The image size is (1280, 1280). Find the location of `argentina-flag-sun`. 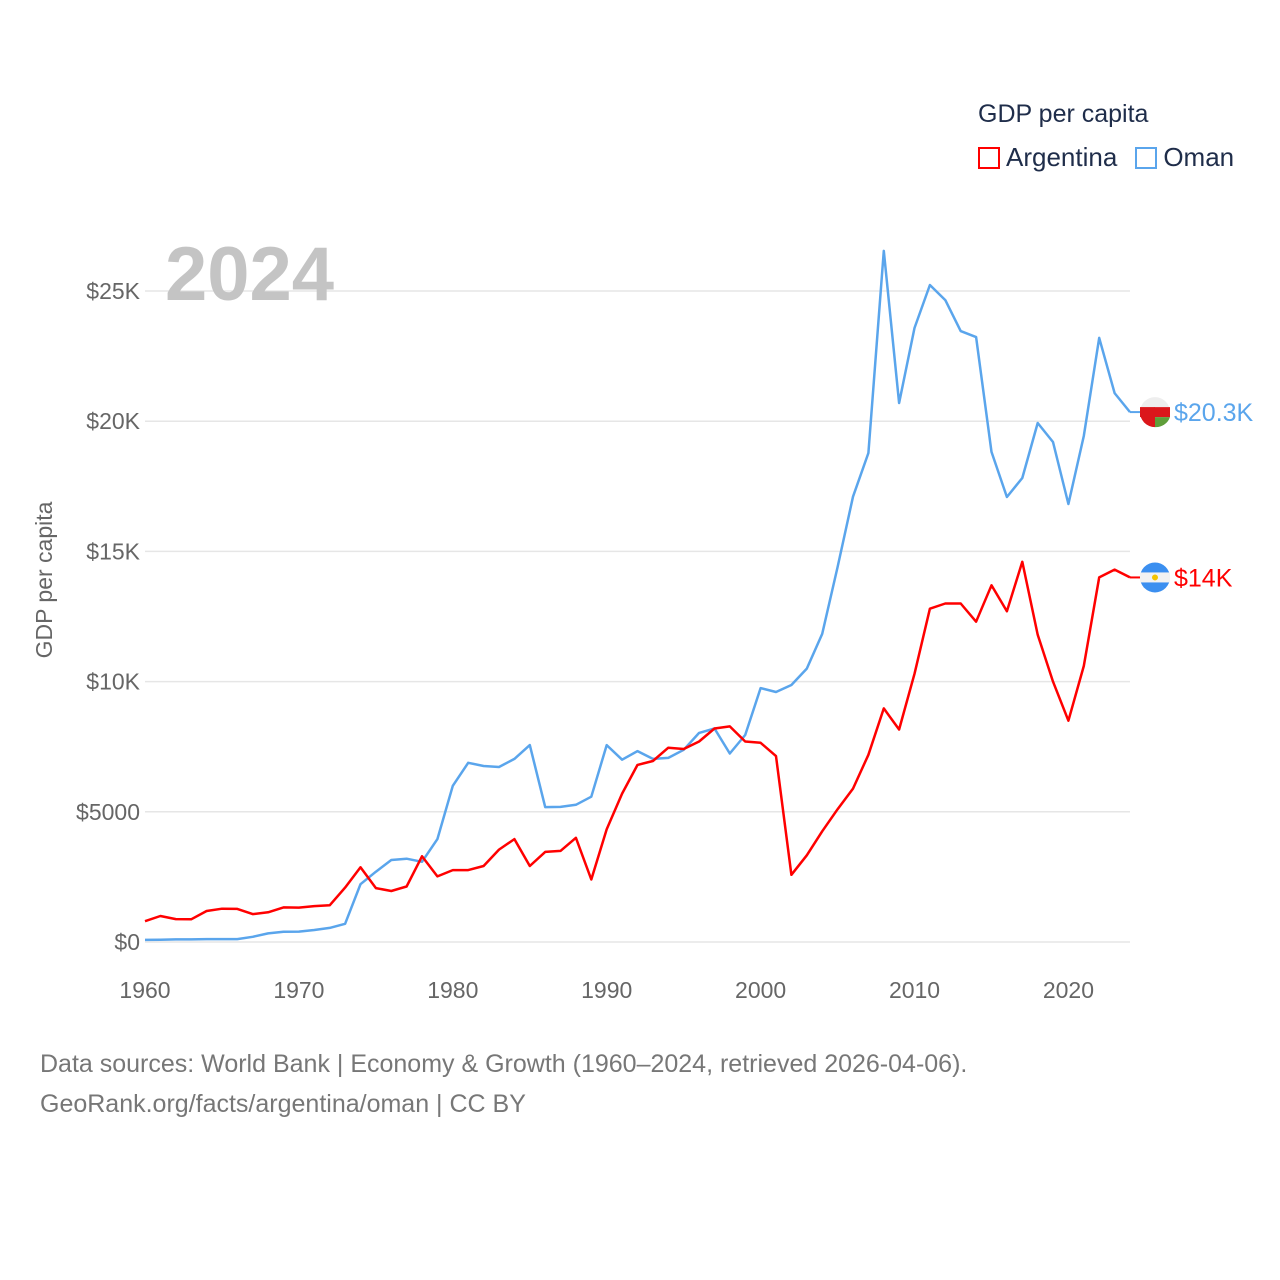

argentina-flag-sun is located at coordinates (1155, 577).